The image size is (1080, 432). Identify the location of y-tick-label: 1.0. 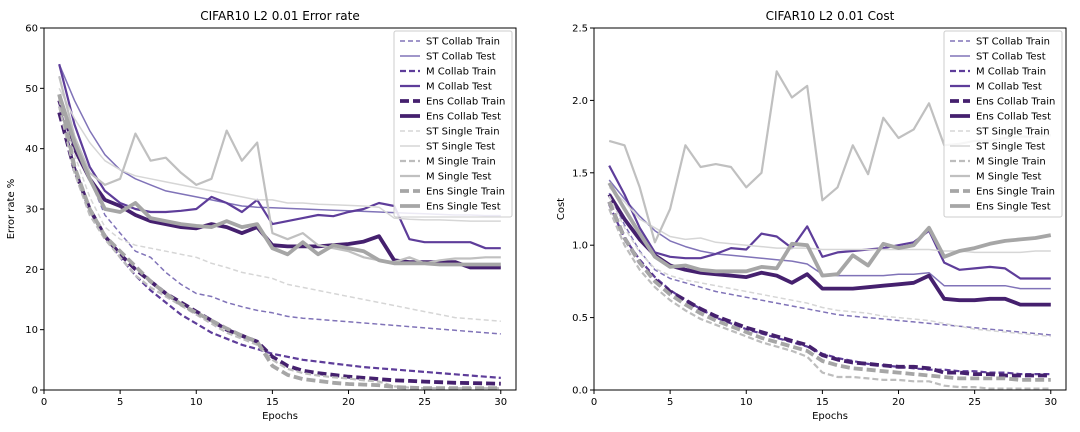
(580, 246).